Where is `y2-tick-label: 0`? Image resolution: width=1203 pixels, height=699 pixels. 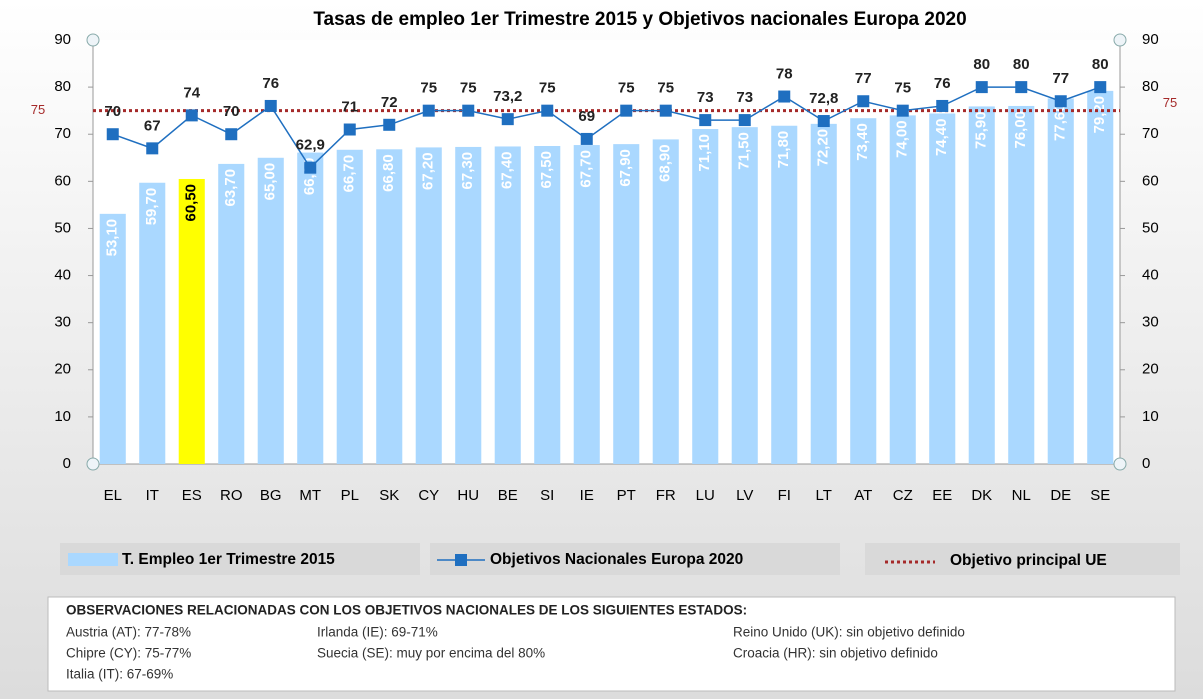
y2-tick-label: 0 is located at coordinates (1146, 463).